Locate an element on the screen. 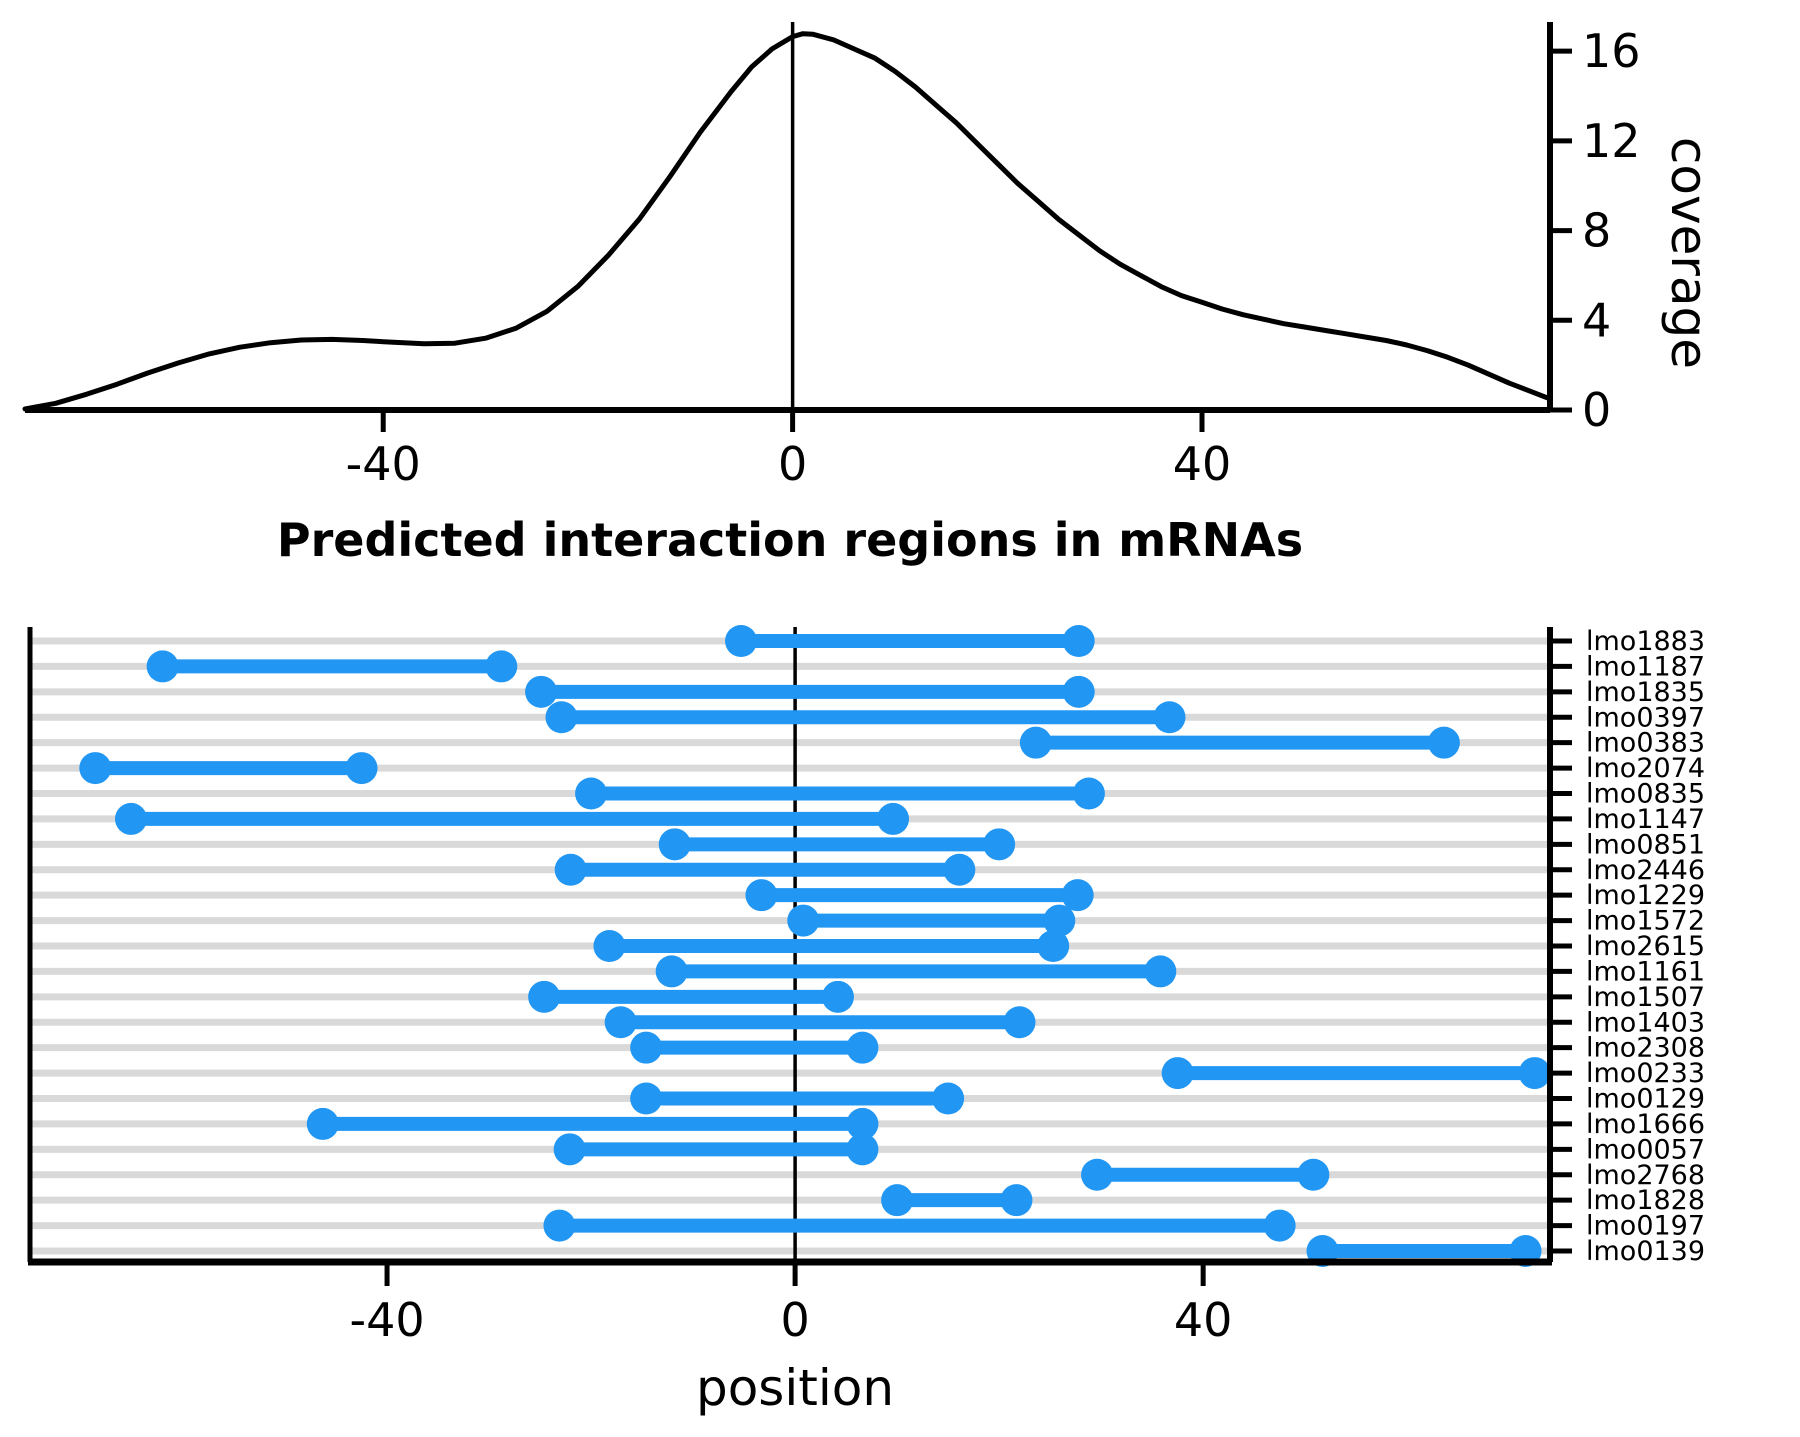  segment-start-dot-lmo1572 is located at coordinates (803, 920).